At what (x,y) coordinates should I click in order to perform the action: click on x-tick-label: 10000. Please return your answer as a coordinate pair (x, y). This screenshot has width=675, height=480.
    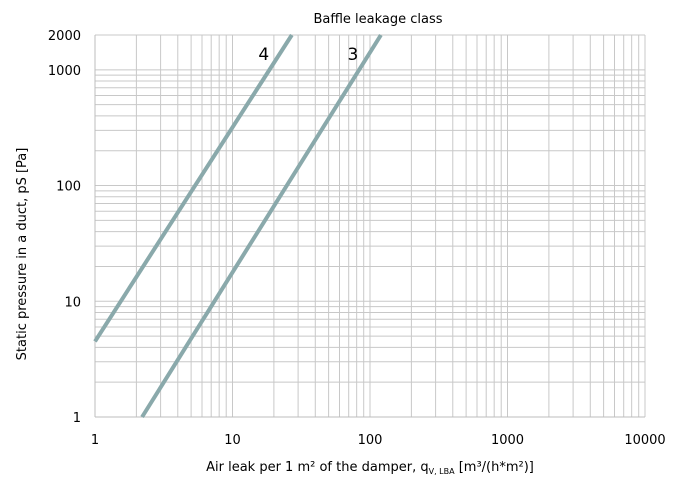
    Looking at the image, I should click on (644, 440).